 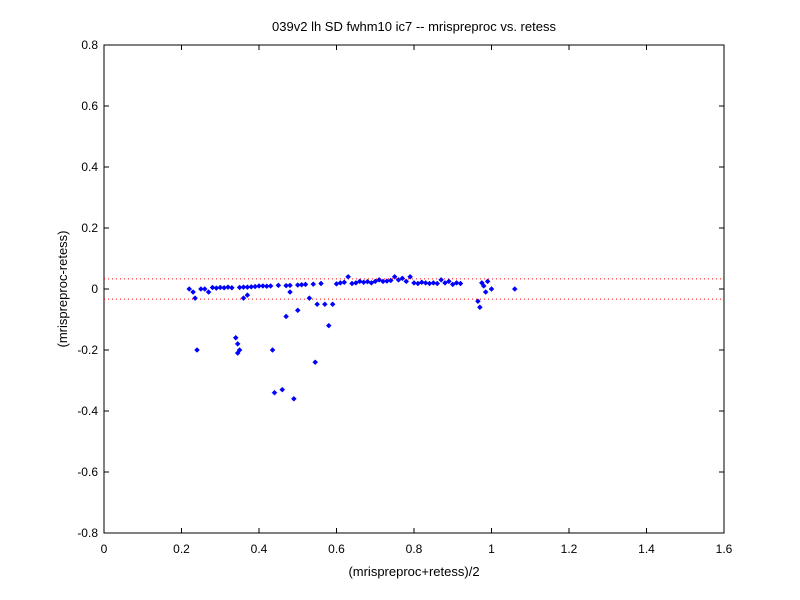 What do you see at coordinates (89, 45) in the screenshot?
I see `y-tick-label: 0.8` at bounding box center [89, 45].